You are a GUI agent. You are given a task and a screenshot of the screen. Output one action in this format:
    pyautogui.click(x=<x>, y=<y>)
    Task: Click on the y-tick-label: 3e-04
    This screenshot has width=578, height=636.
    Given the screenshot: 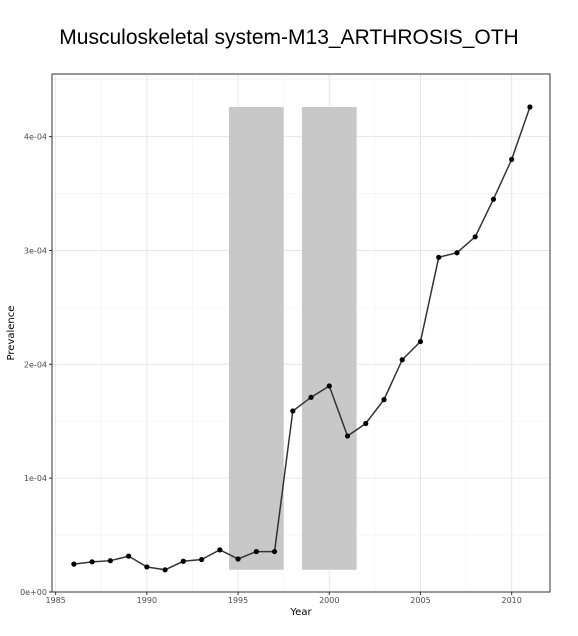 What is the action you would take?
    pyautogui.click(x=35, y=250)
    